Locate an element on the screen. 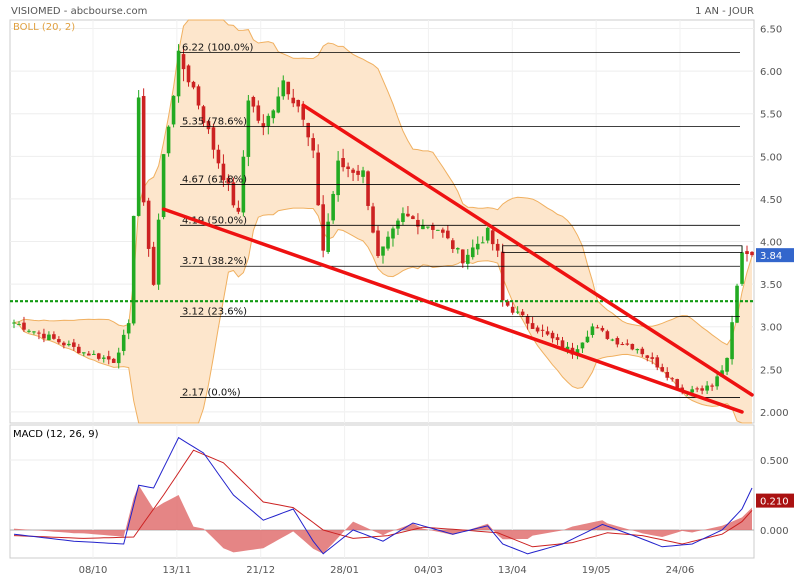 The image size is (800, 584). macd-histogram-area is located at coordinates (383, 519).